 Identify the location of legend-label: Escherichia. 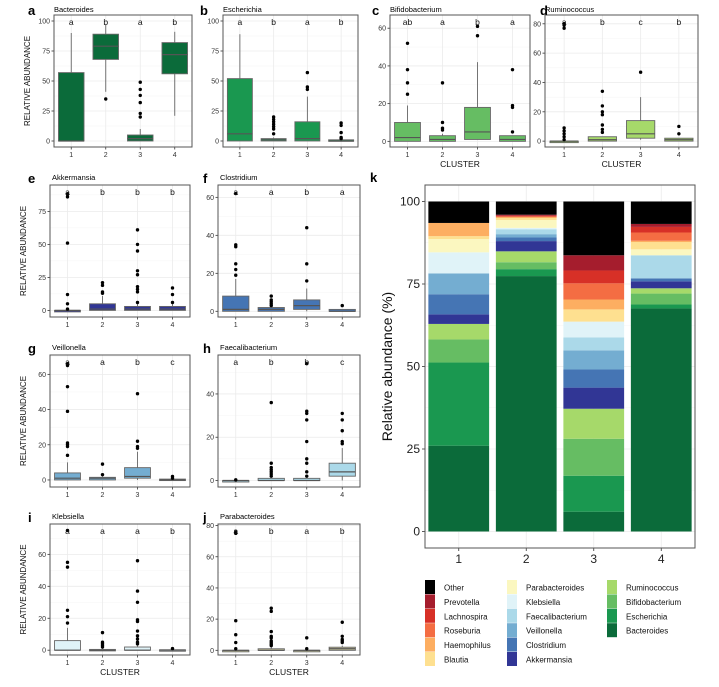
(647, 616).